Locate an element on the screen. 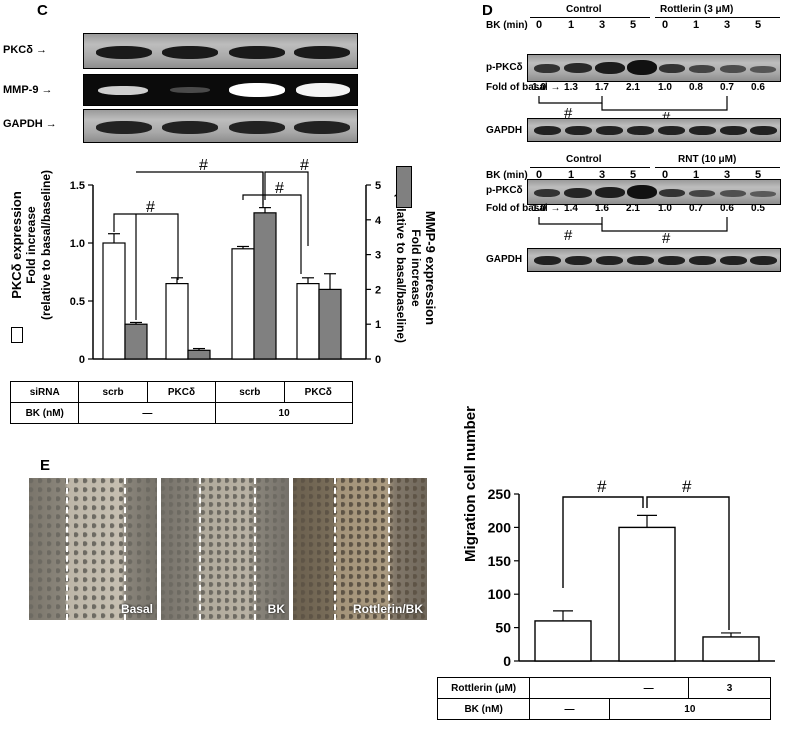 The height and width of the screenshot is (731, 794). d-bottom-gapdh-blot is located at coordinates (654, 260).